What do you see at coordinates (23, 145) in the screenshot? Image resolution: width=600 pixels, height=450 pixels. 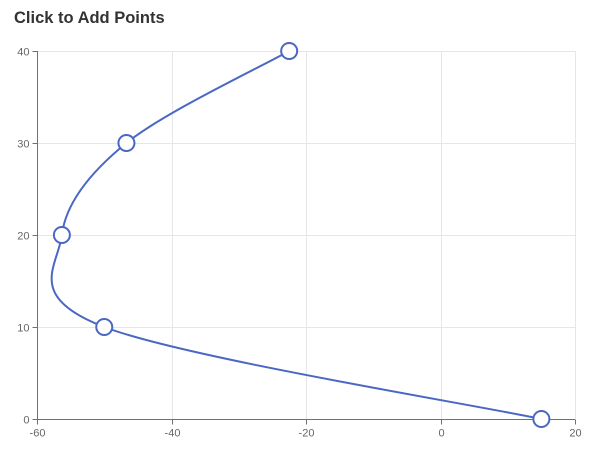 I see `y-tick-label: 30` at bounding box center [23, 145].